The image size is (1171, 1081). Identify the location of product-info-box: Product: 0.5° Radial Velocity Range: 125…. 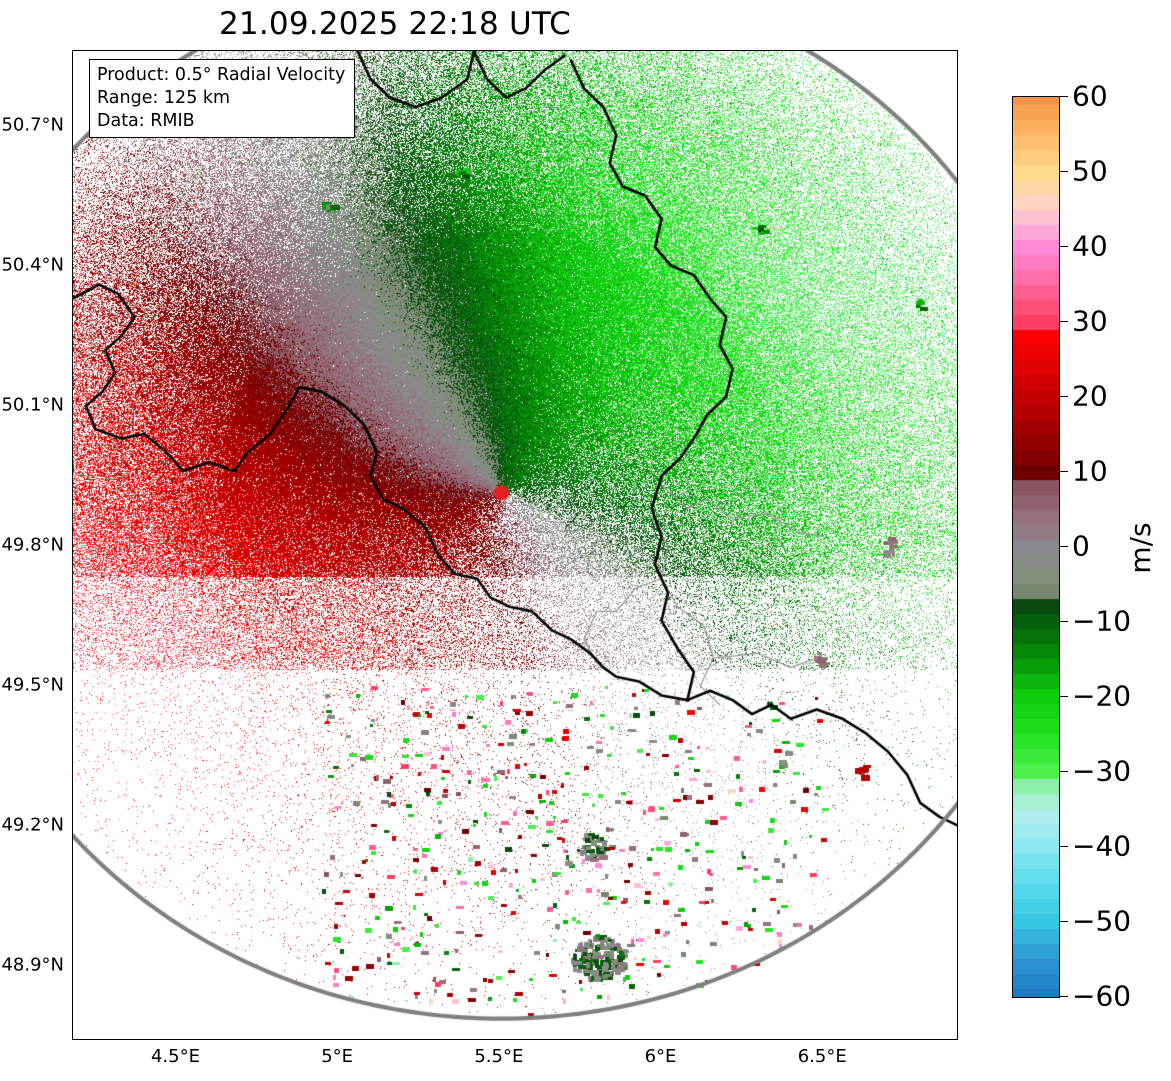
(222, 99).